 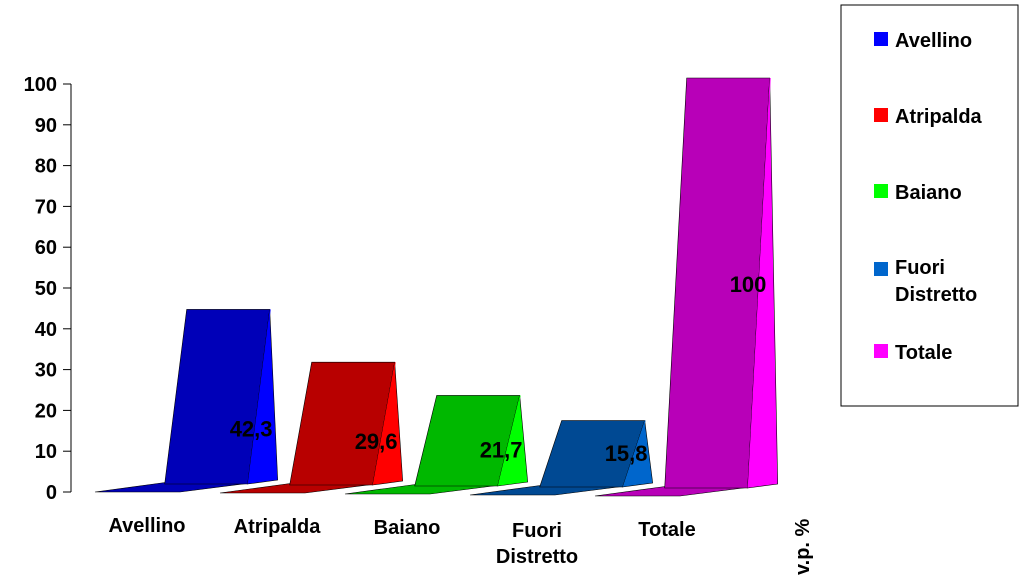 I want to click on legend-label: Totale, so click(x=923, y=353).